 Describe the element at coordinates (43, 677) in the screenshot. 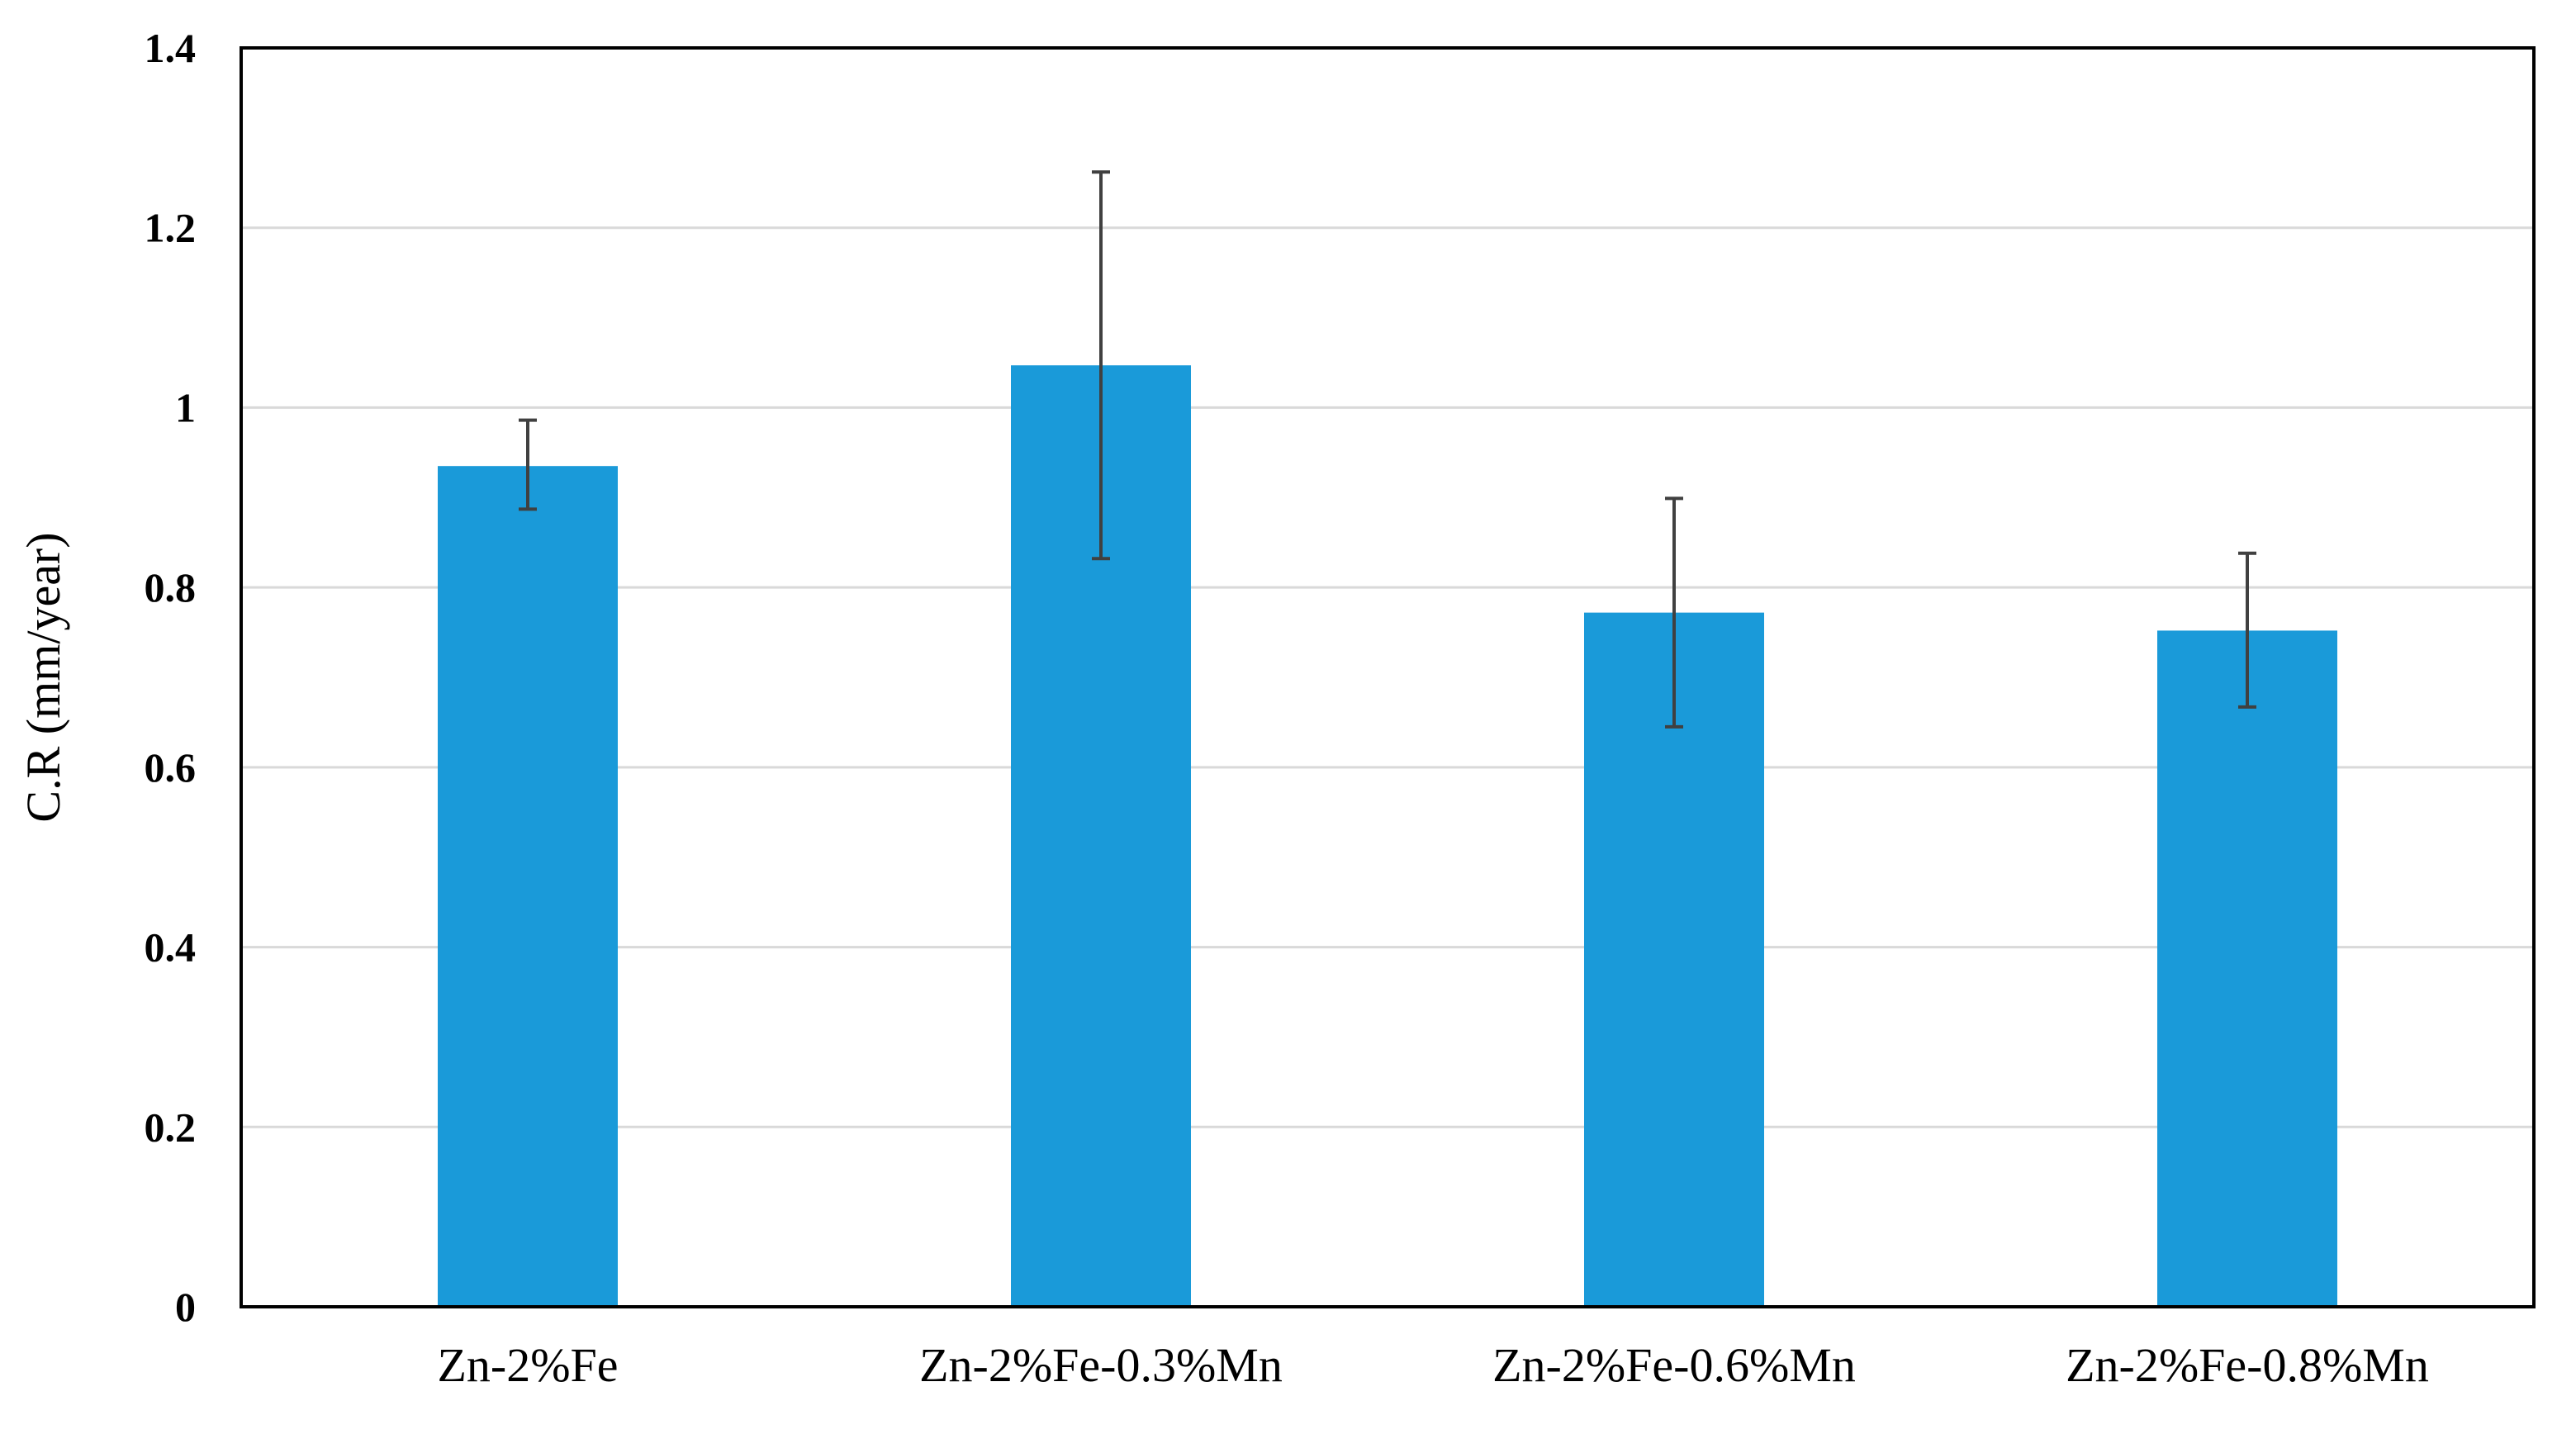

I see `y-axis-label: C.R (mm/year)` at that location.